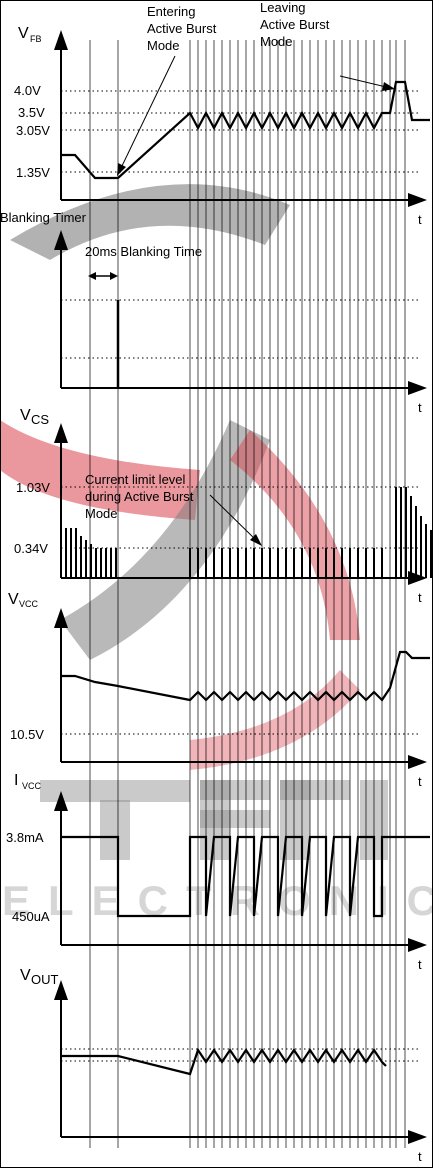 The image size is (433, 1168). Describe the element at coordinates (33, 130) in the screenshot. I see `vfb-tick-3v05: 3.05V` at that location.